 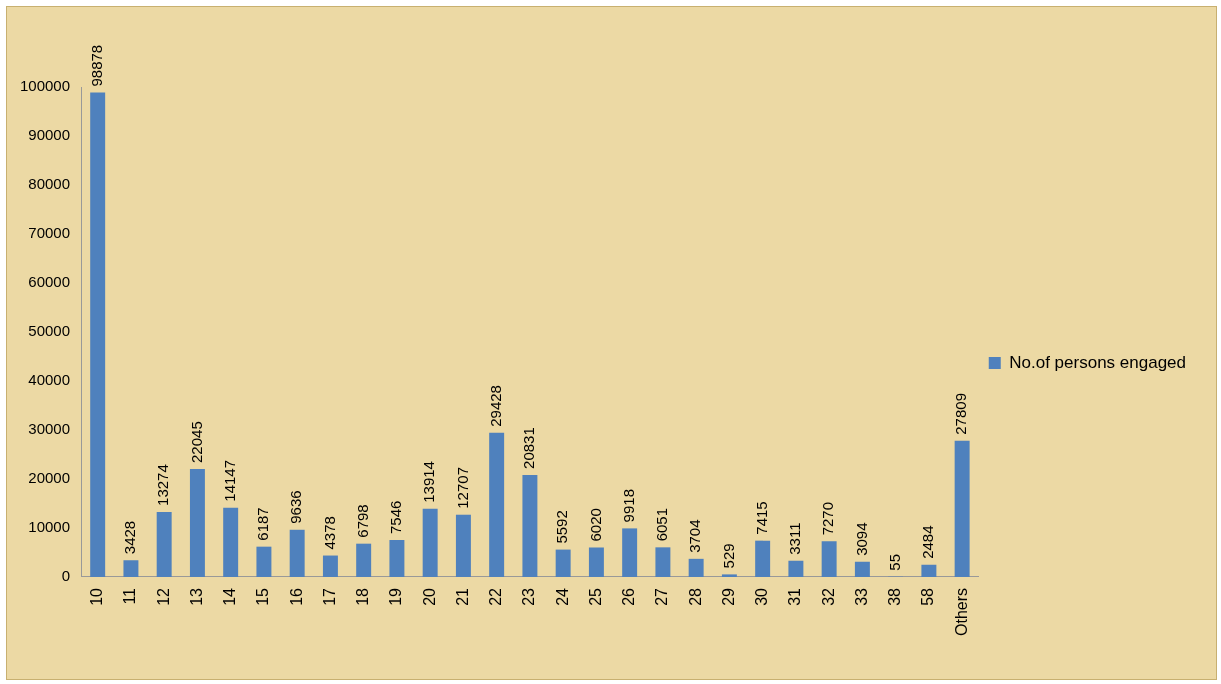 I want to click on y-tick-label: 60000, so click(x=49, y=282).